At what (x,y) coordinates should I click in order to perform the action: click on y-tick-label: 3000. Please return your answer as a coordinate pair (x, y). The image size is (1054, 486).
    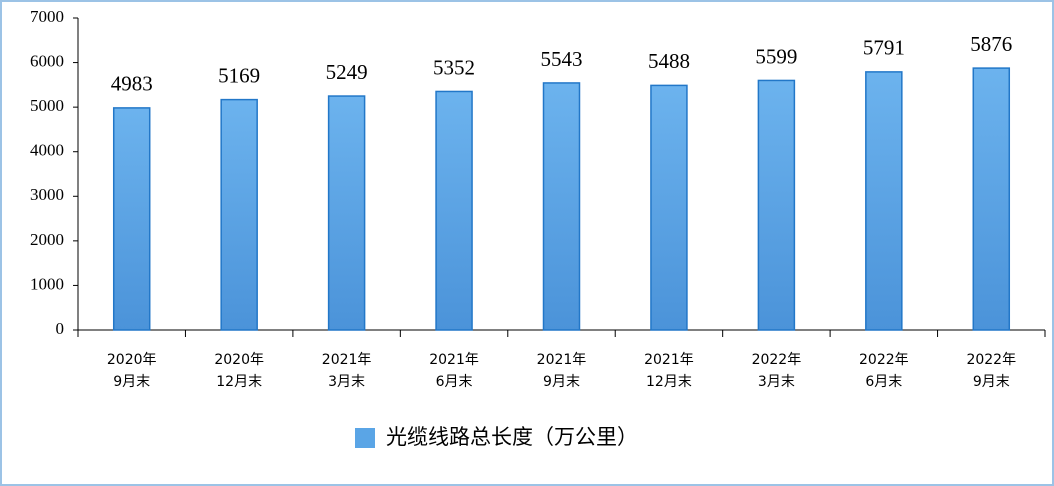
    Looking at the image, I should click on (47, 194).